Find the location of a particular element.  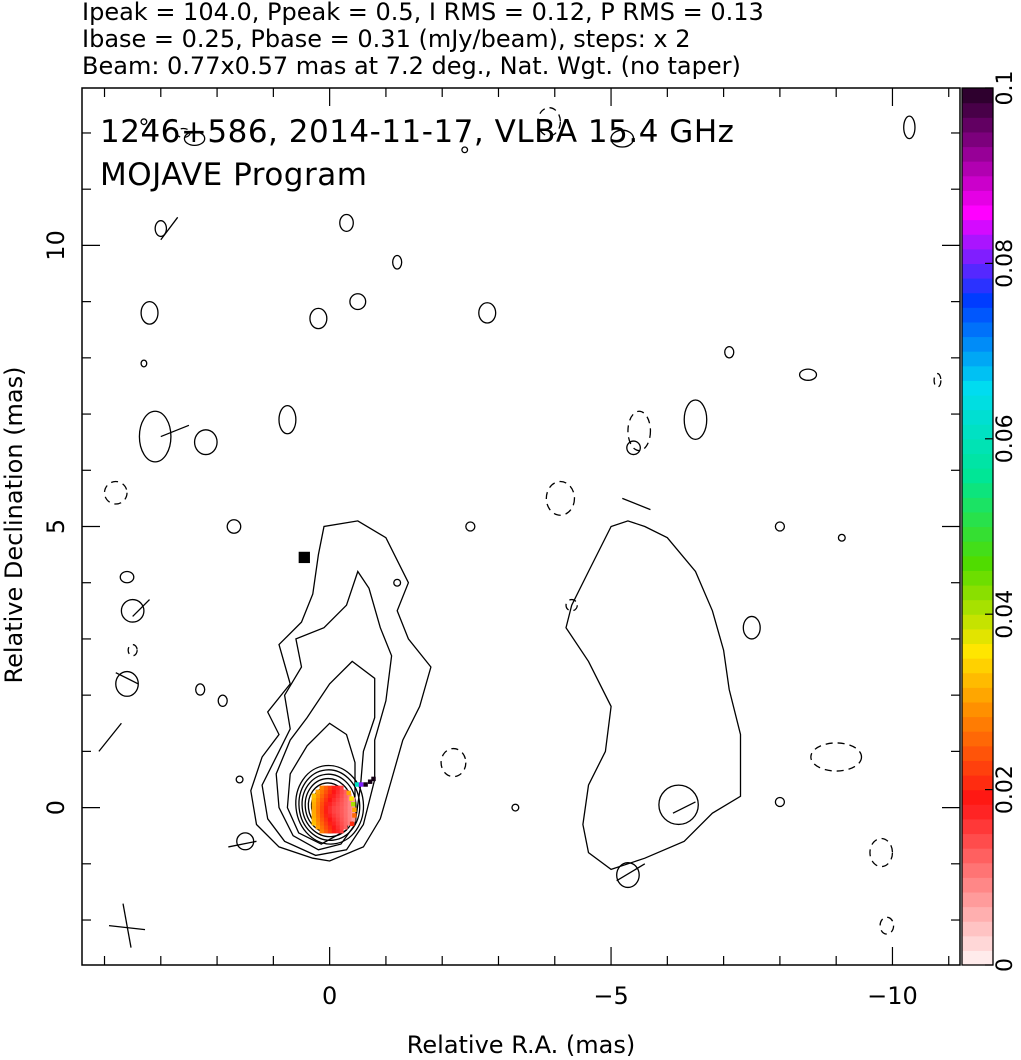

y-tick-label: 10 is located at coordinates (56, 245).